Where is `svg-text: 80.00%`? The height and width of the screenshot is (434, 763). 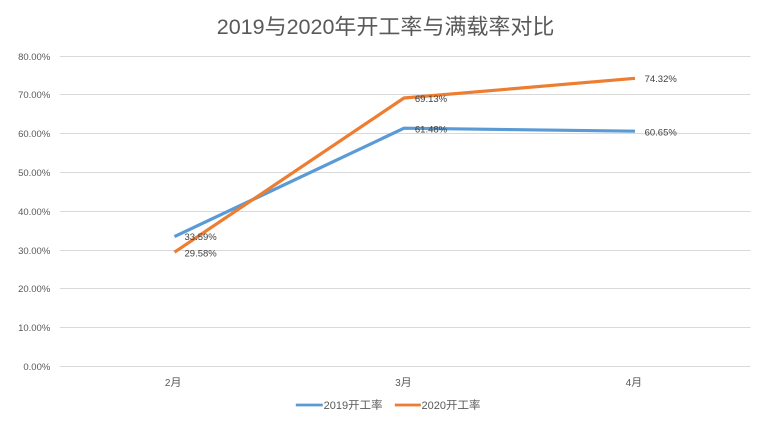
svg-text: 80.00% is located at coordinates (34, 57).